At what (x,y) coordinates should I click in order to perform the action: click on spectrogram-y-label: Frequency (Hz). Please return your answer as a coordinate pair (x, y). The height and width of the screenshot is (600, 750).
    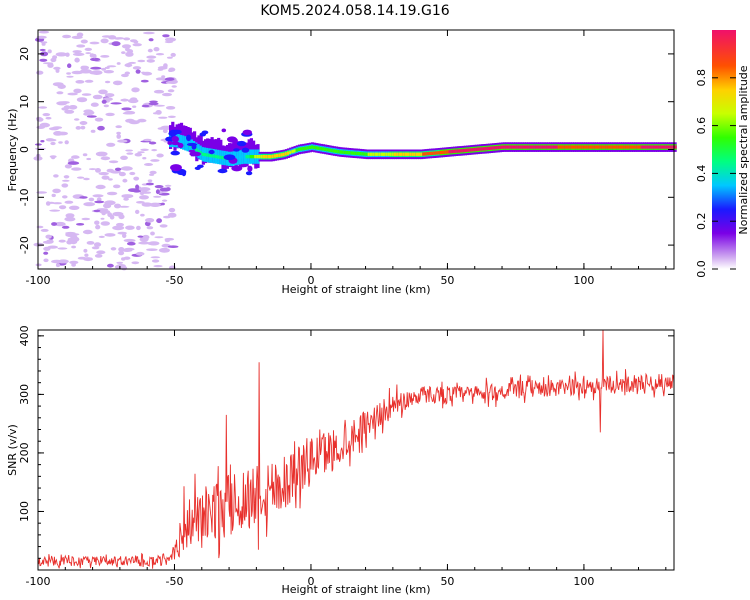
    Looking at the image, I should click on (12, 150).